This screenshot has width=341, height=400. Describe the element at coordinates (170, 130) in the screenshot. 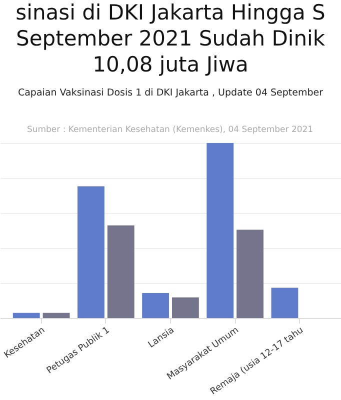

I see `text: Sumber : Kementerian Kesehatan (Kemenkes), 04 September 2021` at that location.